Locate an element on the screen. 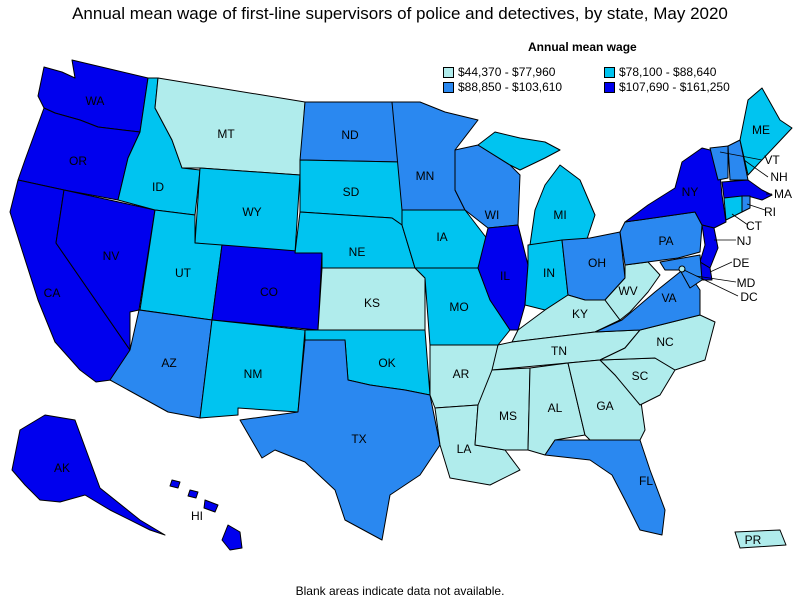  state-label-ND: ND is located at coordinates (350, 135).